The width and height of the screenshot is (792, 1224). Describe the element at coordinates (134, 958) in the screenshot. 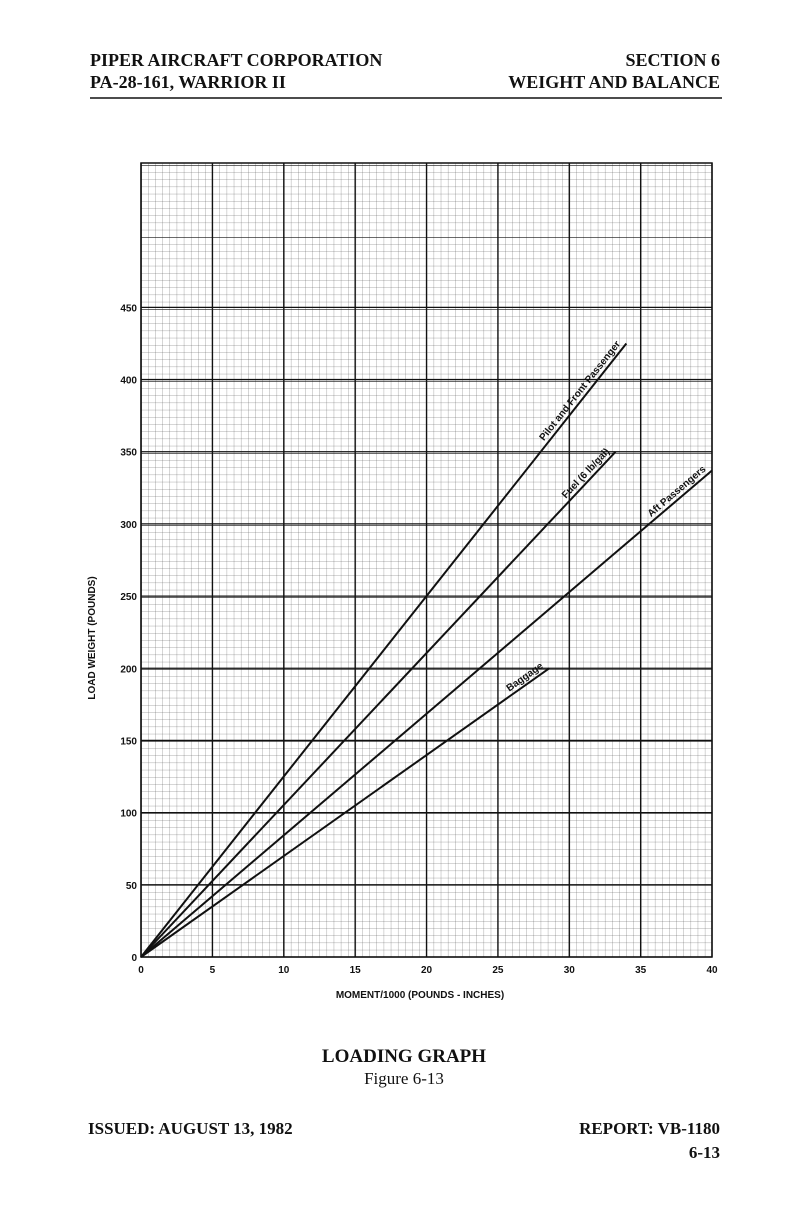

I see `y-tick-label: 0` at that location.